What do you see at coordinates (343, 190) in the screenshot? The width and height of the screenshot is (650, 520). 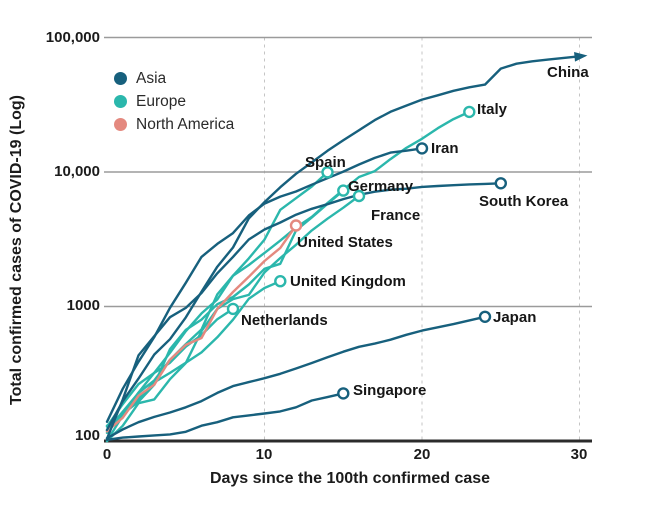 I see `endpoint-circle-germany` at bounding box center [343, 190].